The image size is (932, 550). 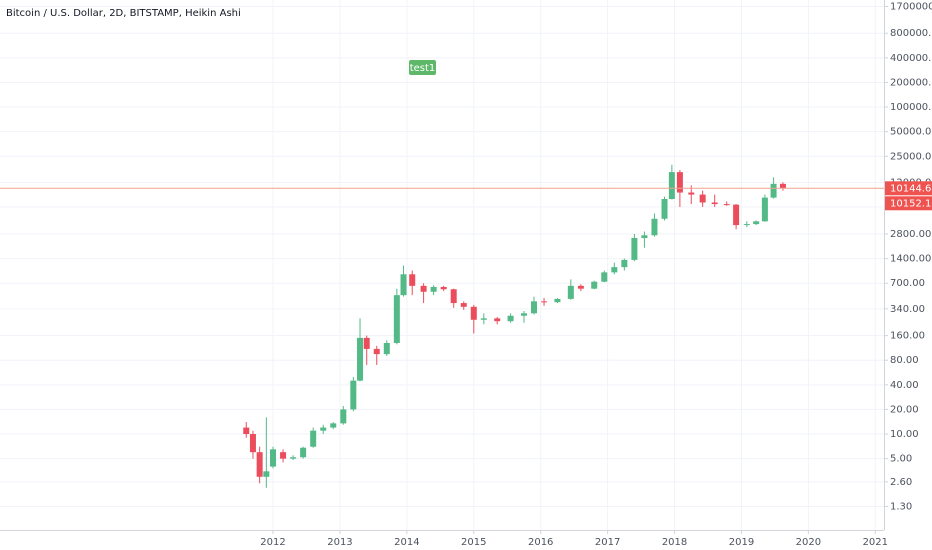 I want to click on y-tick-label: 2.60, so click(x=901, y=482).